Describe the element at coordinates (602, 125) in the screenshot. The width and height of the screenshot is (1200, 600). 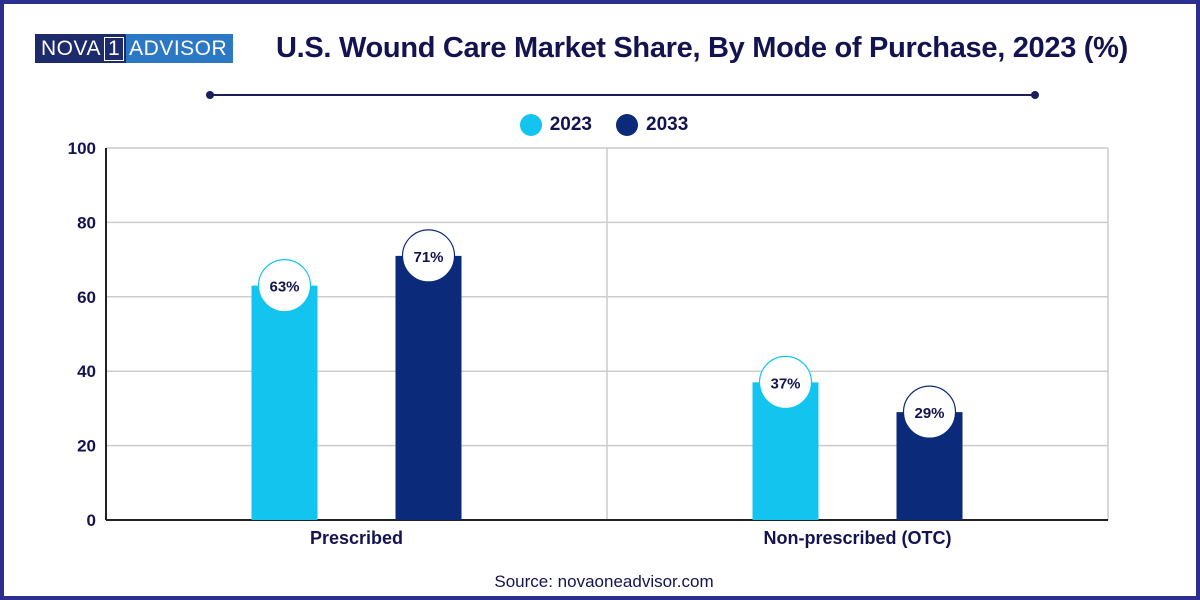
I see `chart-legend: 2023 2033` at that location.